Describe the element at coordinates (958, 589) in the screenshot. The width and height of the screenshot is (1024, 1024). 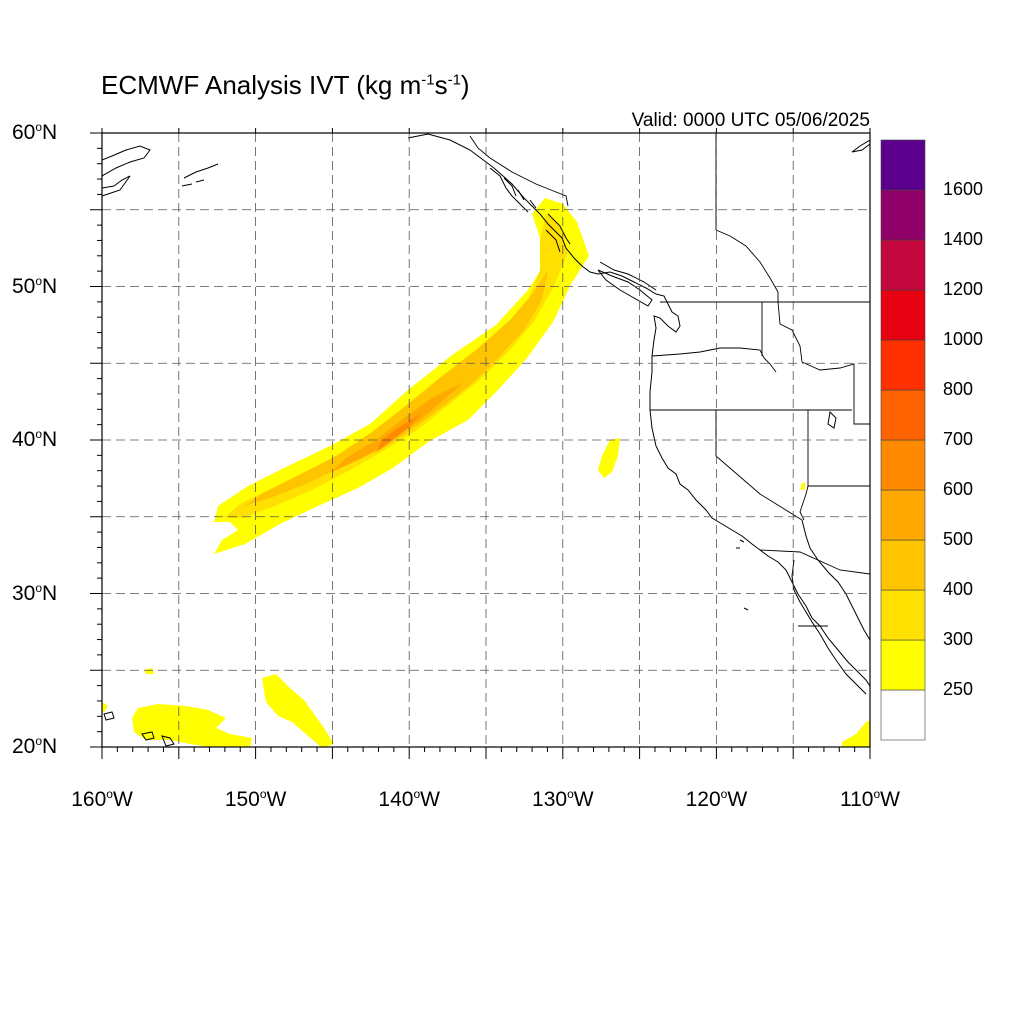
I see `colorbar-label: 400` at that location.